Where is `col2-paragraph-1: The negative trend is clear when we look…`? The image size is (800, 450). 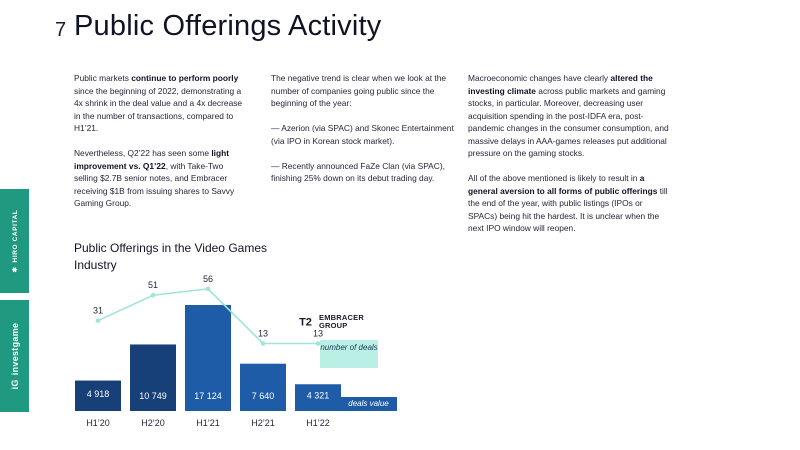
col2-paragraph-1: The negative trend is clear when we look… is located at coordinates (359, 90).